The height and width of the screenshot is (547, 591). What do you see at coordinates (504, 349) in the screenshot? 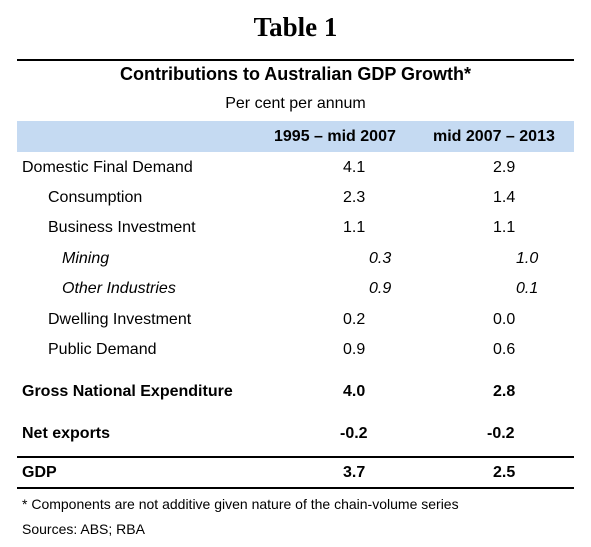
I see `row-value-2: 0.6` at bounding box center [504, 349].